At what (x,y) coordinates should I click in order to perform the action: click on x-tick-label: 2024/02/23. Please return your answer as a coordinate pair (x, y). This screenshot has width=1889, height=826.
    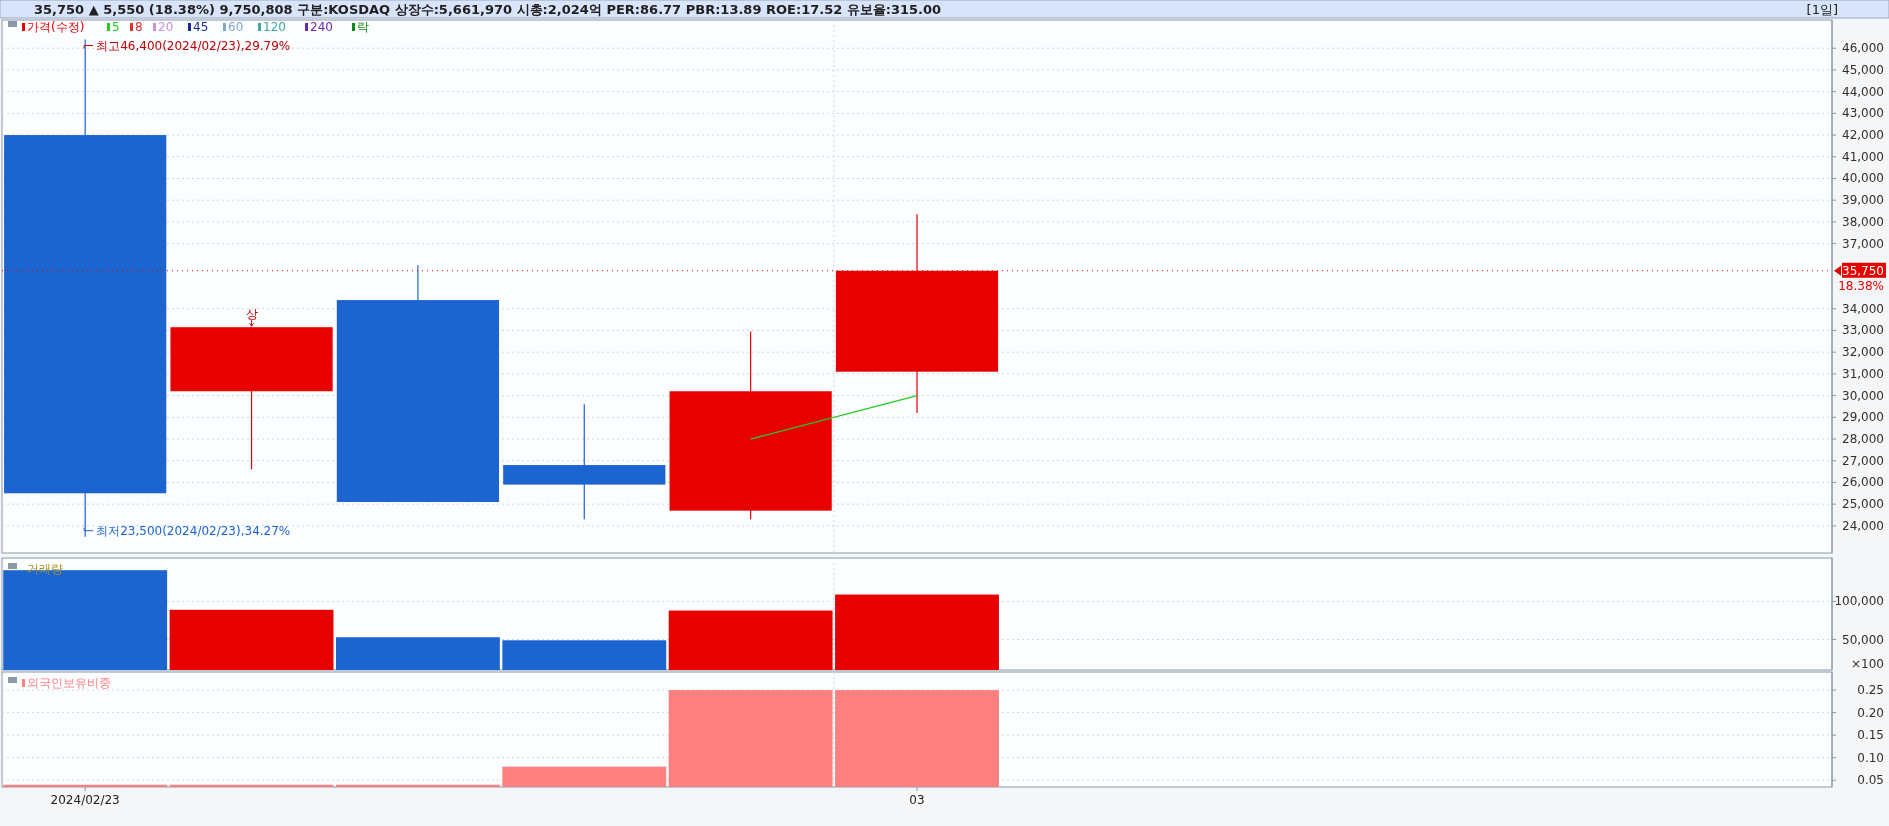
    Looking at the image, I should click on (85, 800).